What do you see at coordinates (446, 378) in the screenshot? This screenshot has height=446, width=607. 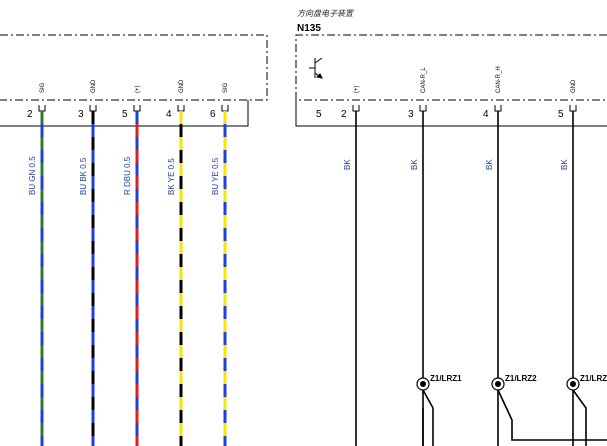 I see `connector-label: Z1/LRZ1` at bounding box center [446, 378].